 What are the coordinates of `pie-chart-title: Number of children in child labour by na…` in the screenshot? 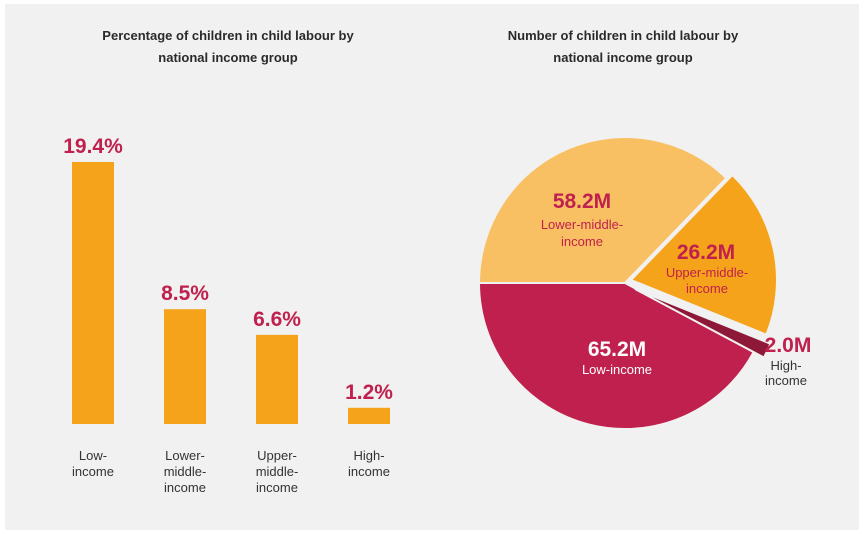 It's located at (623, 46).